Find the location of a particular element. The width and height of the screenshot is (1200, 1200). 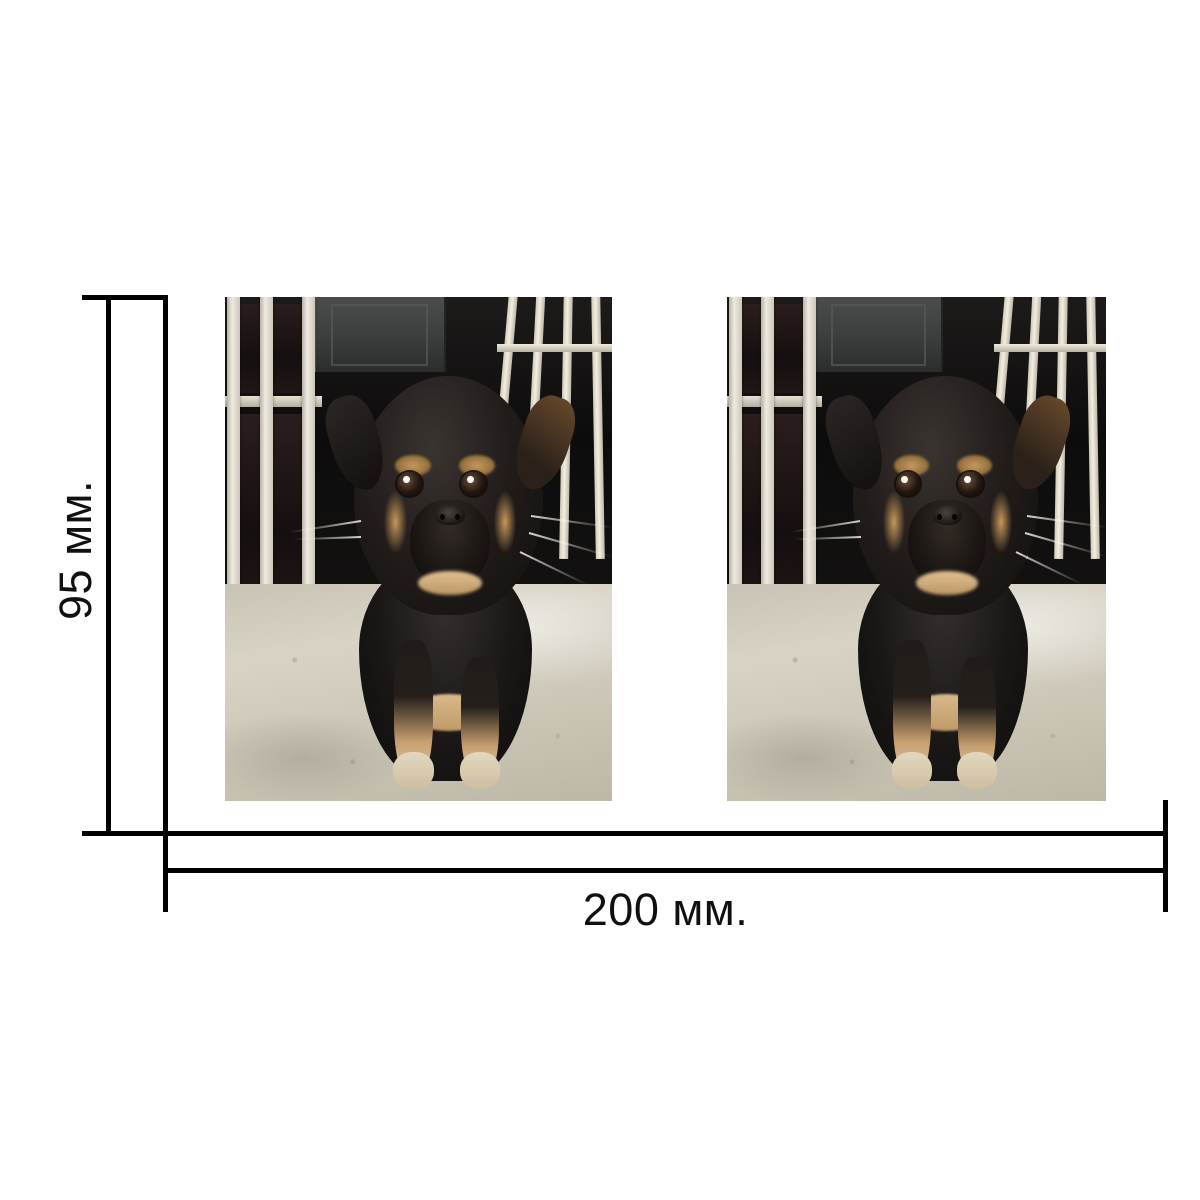

width-dimension-label: 200 мм. is located at coordinates (665, 909).